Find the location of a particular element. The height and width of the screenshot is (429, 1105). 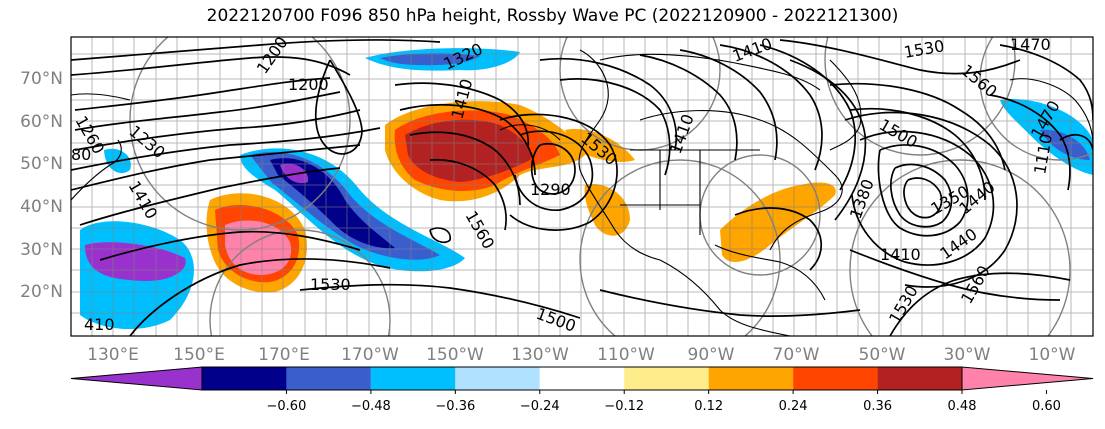

lat-tick-label: 20°N is located at coordinates (41, 292).